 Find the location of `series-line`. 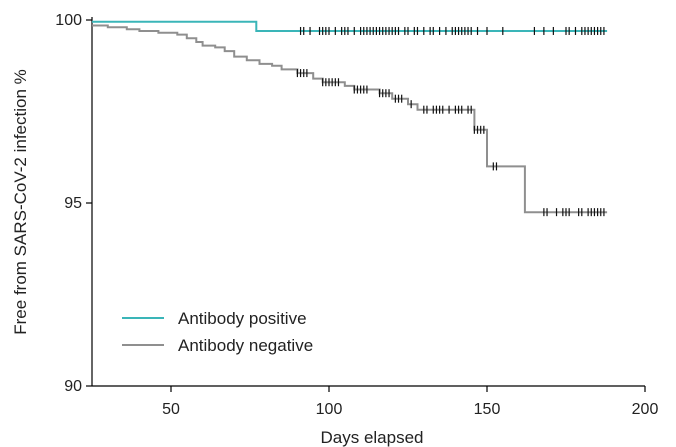

series-line is located at coordinates (350, 26).